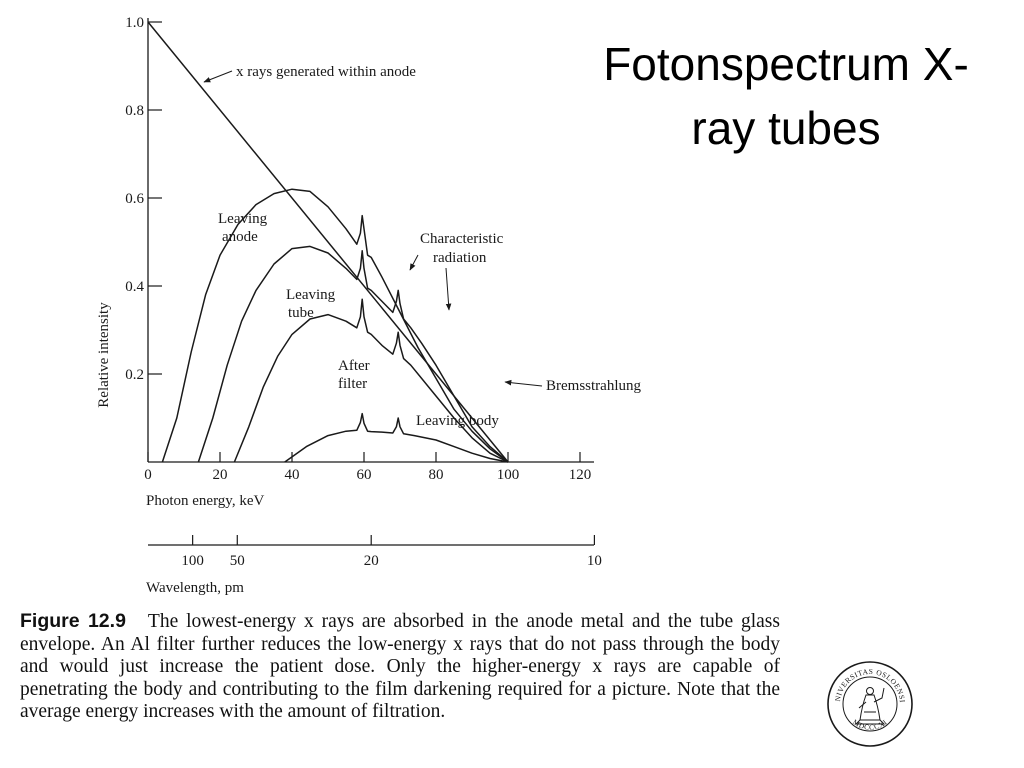 The width and height of the screenshot is (1024, 768). I want to click on x-tick-label: 40, so click(292, 475).